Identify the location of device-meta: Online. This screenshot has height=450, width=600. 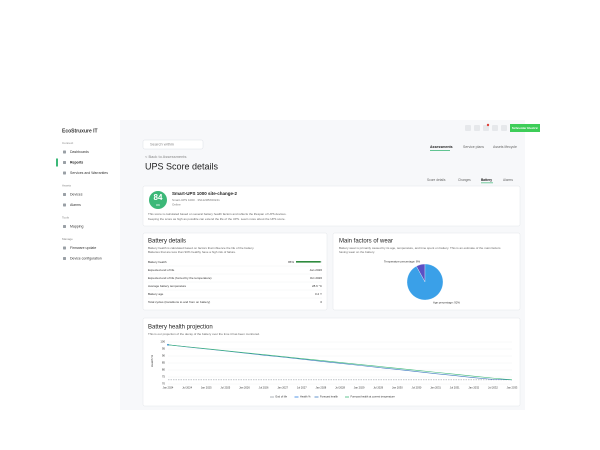
(176, 204).